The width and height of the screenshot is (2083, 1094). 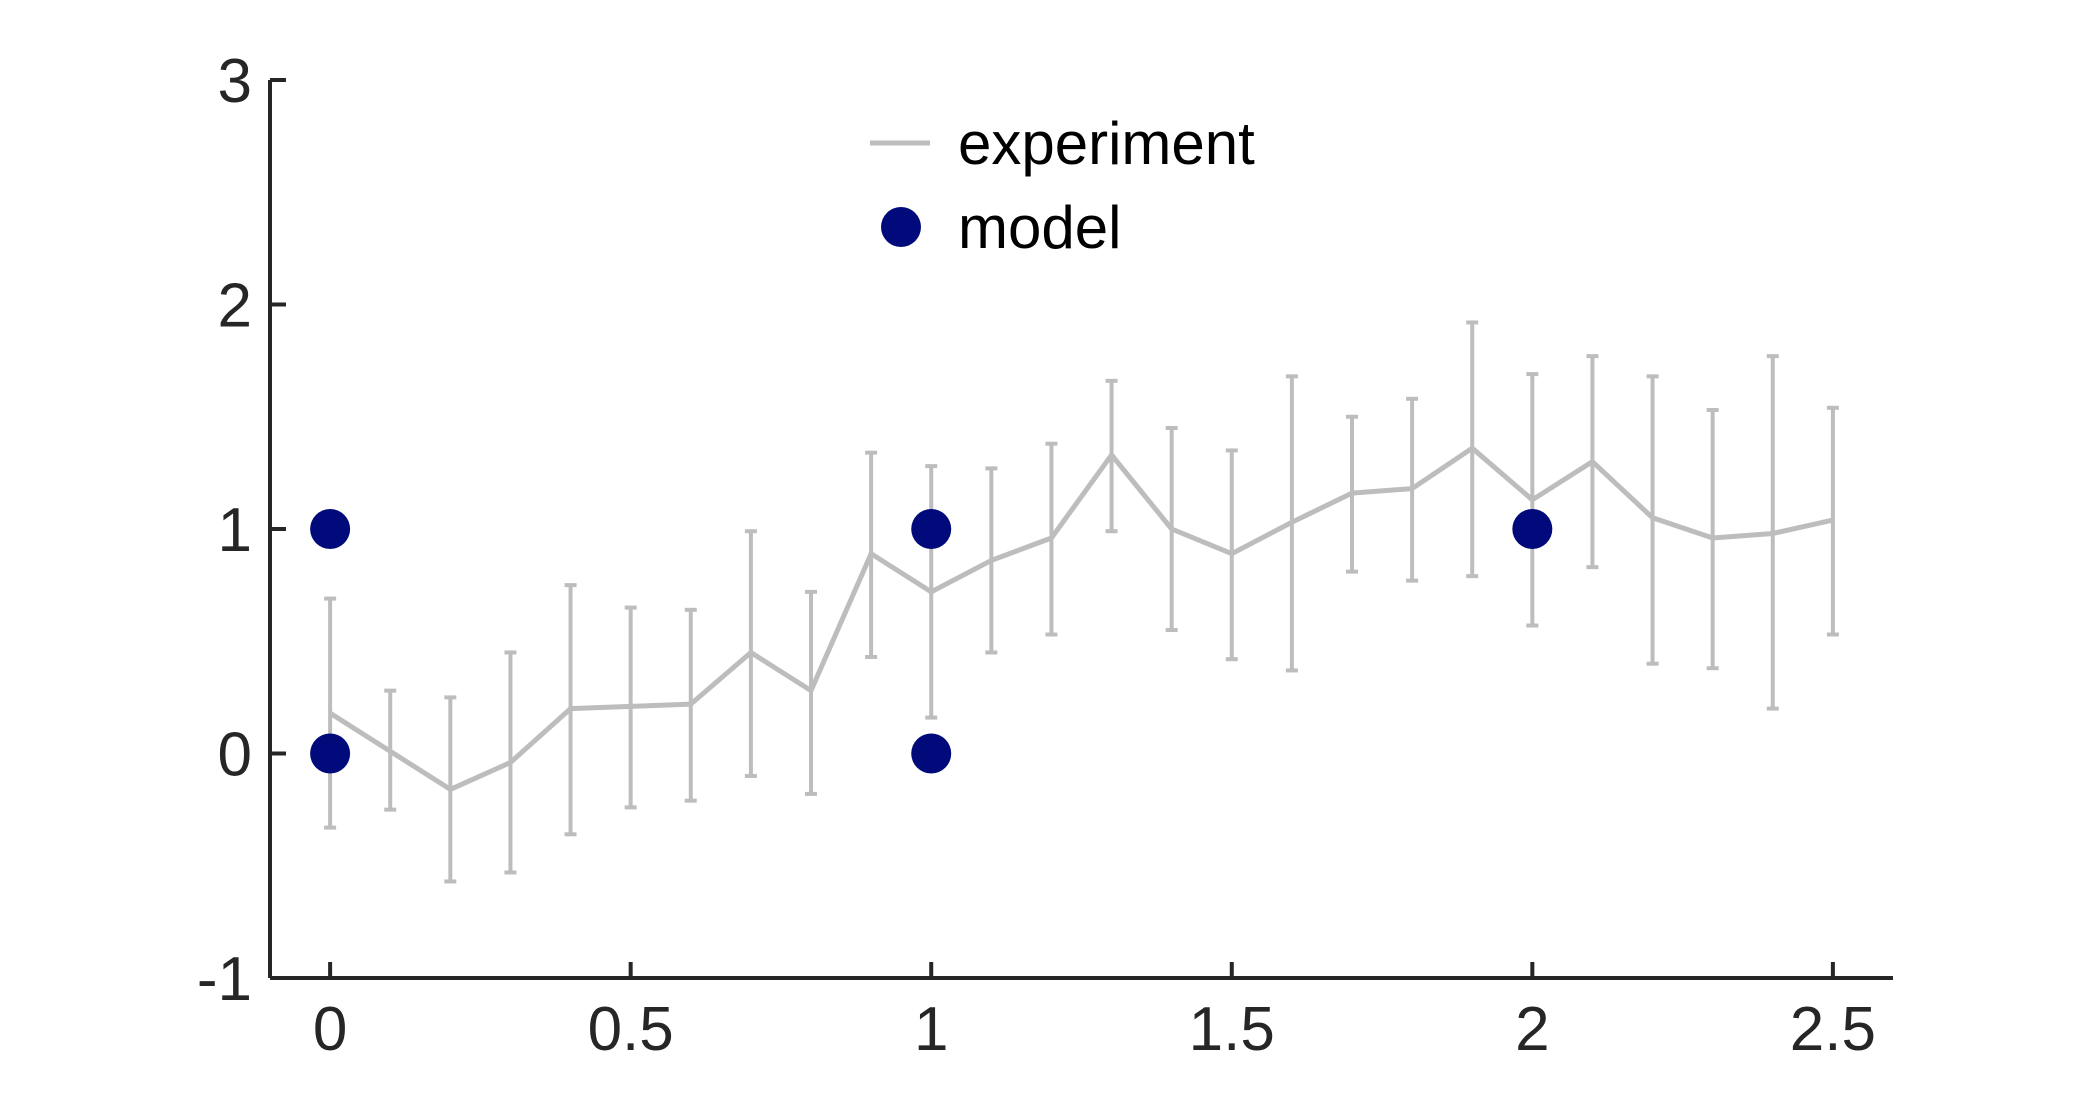 What do you see at coordinates (1062, 185) in the screenshot?
I see `legend: experiment model` at bounding box center [1062, 185].